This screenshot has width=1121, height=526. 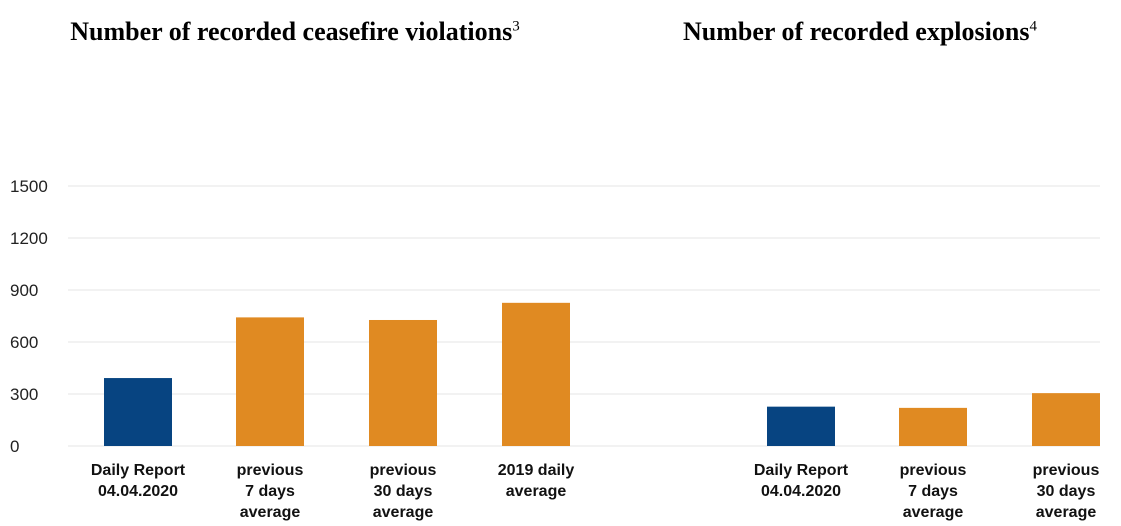 I want to click on explosions-category-label-1: previous 7 days average, so click(x=933, y=491).